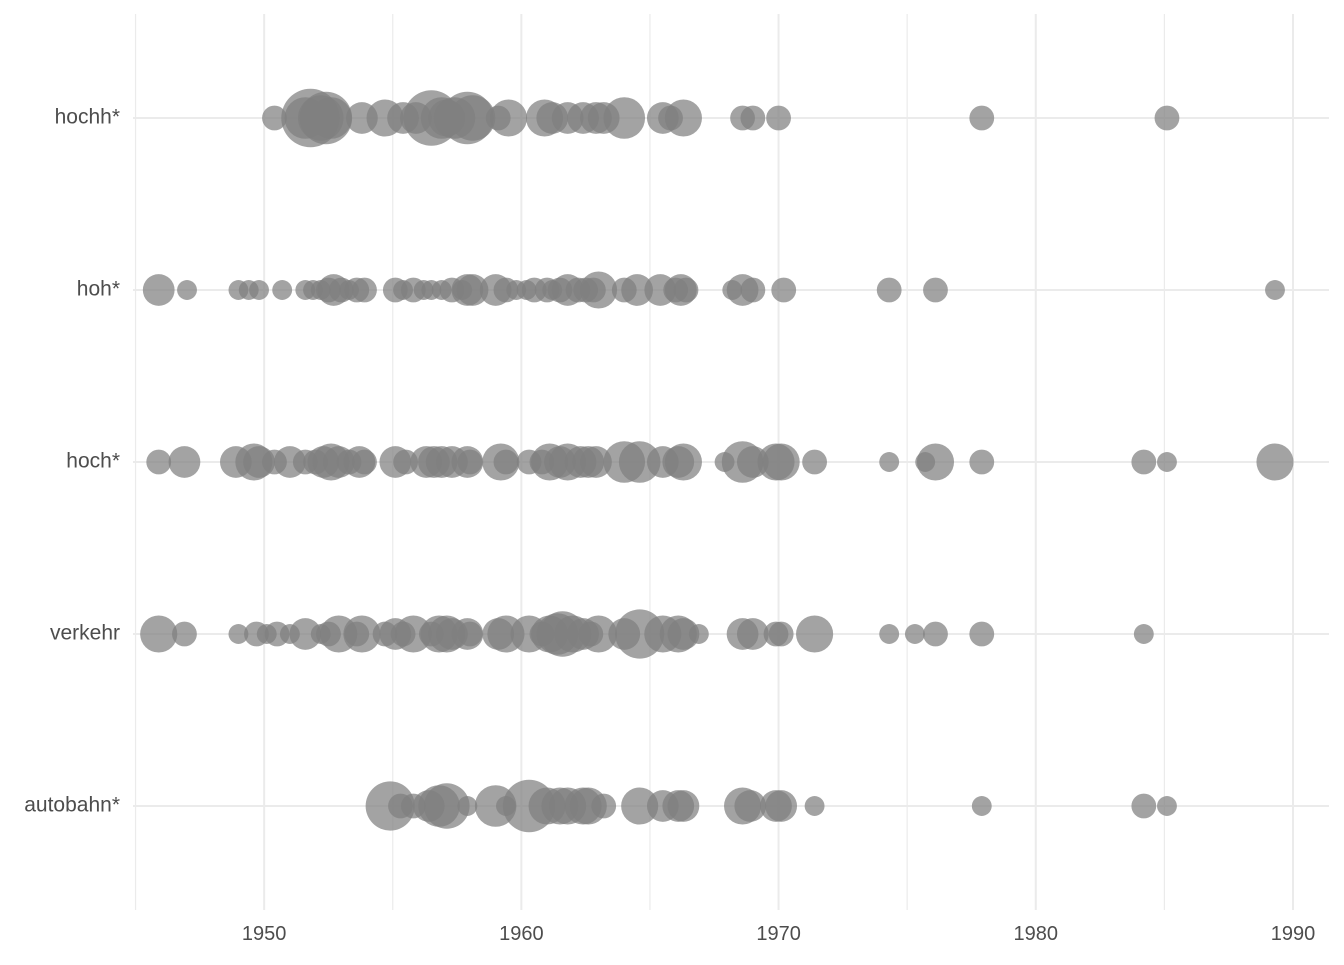 The image size is (1344, 965). Describe the element at coordinates (85, 633) in the screenshot. I see `y-tick-label: verkehr` at that location.